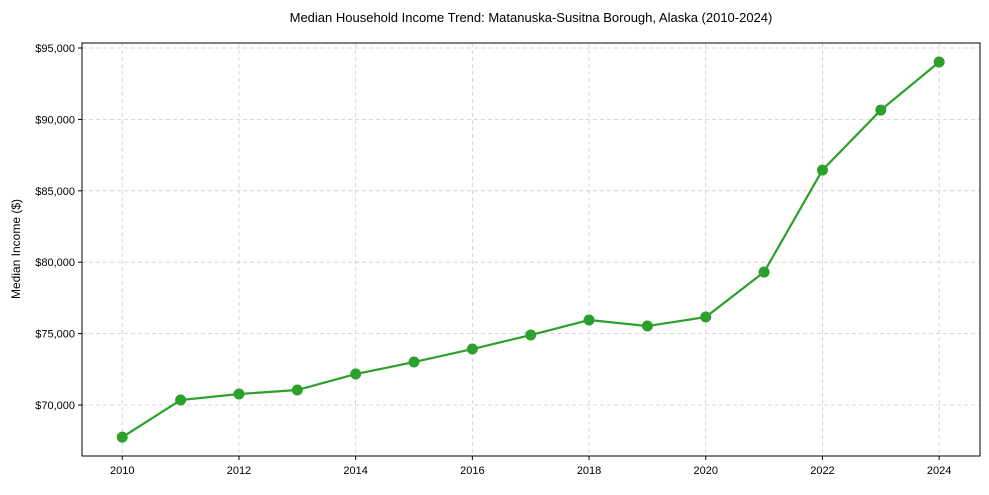 The image size is (989, 495). I want to click on y-tick-label: $85,000, so click(55, 192).